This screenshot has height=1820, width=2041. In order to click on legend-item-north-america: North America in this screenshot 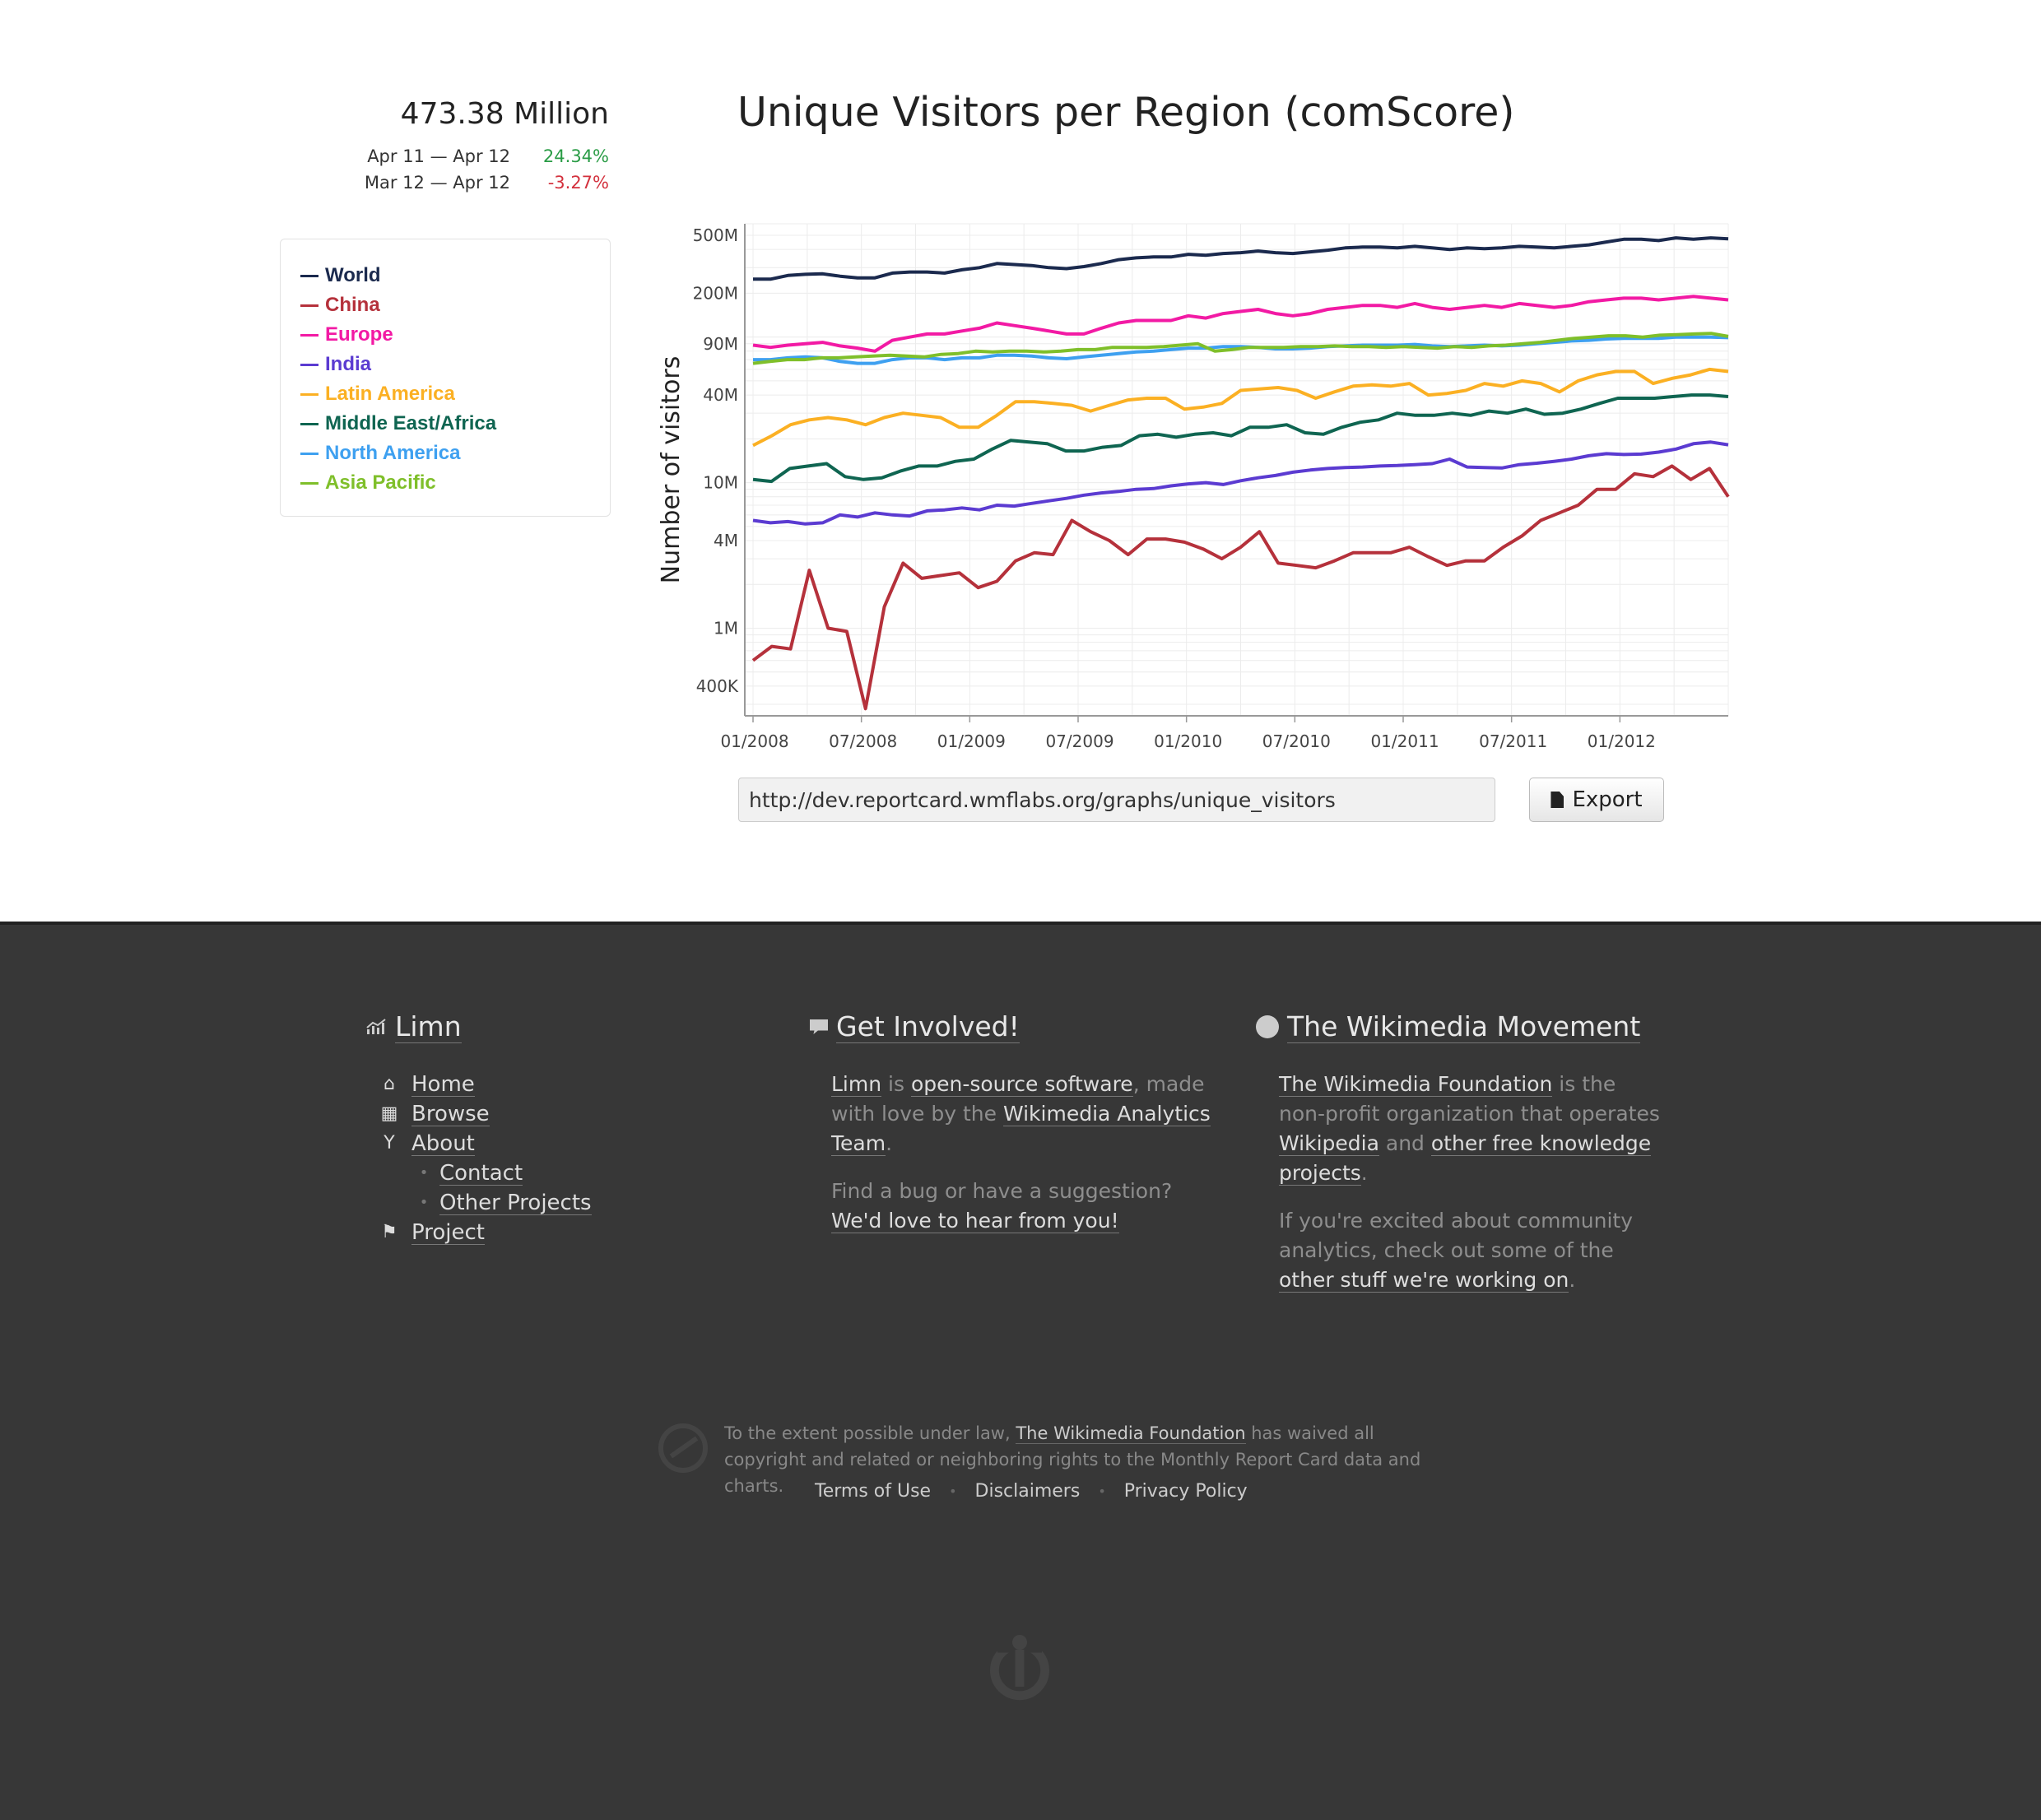, I will do `click(445, 453)`.